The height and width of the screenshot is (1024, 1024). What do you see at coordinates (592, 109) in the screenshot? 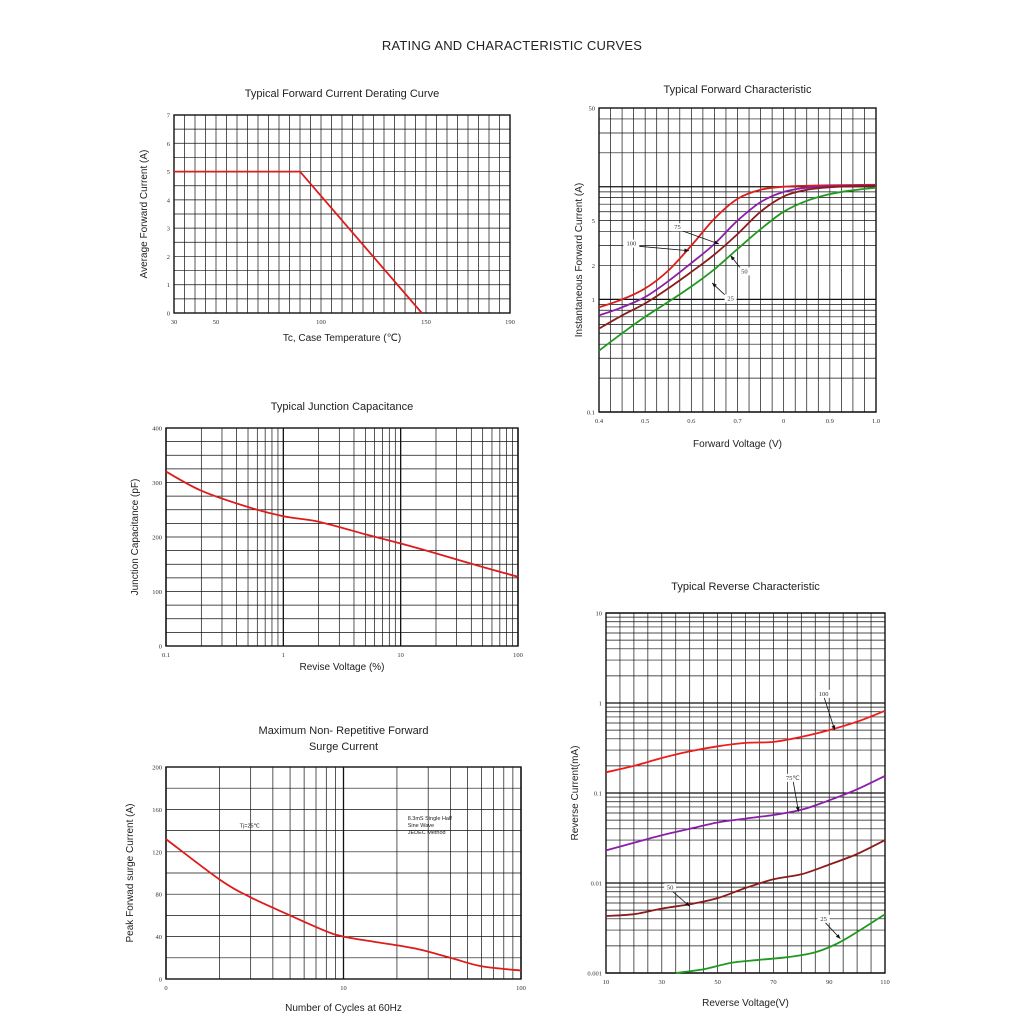
I see `y-tick-label: 50` at bounding box center [592, 109].